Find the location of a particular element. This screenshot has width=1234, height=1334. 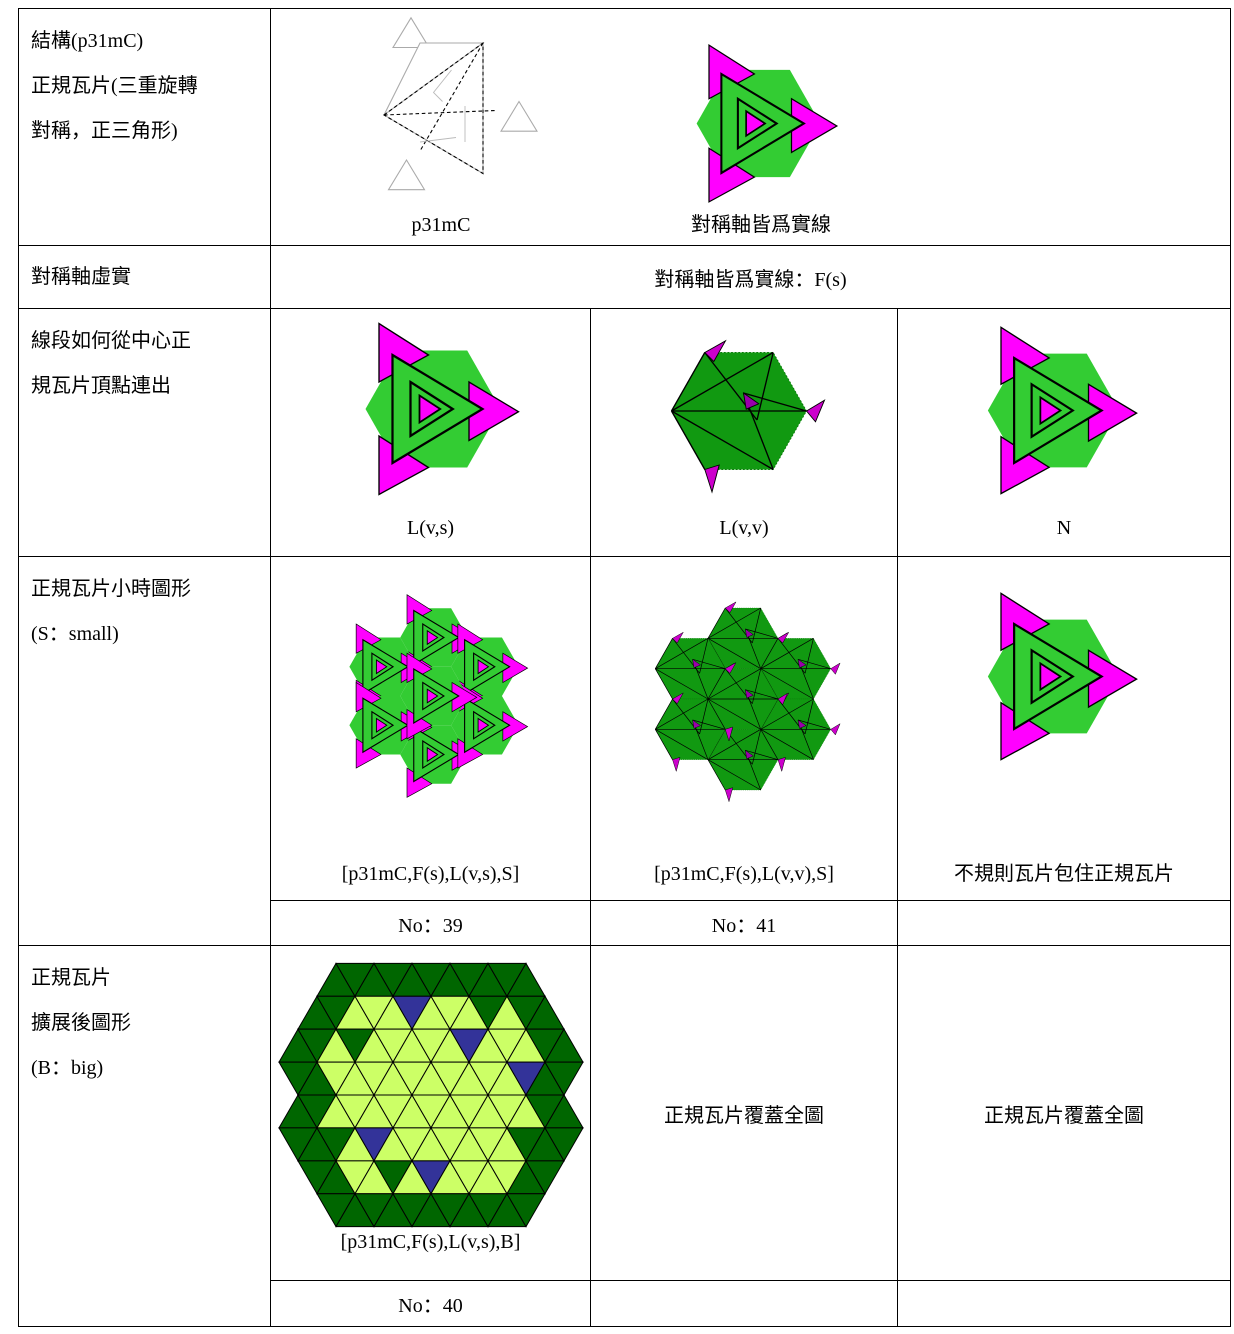

row-label: 結構(p31mC) 正規瓦片(三重旋轉 對稱，正三角形) is located at coordinates (144, 127).